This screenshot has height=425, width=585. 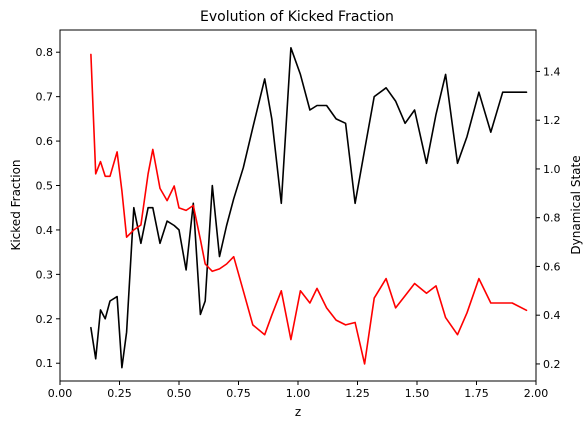 What do you see at coordinates (552, 71) in the screenshot?
I see `right-y-tick-label: 1.4` at bounding box center [552, 71].